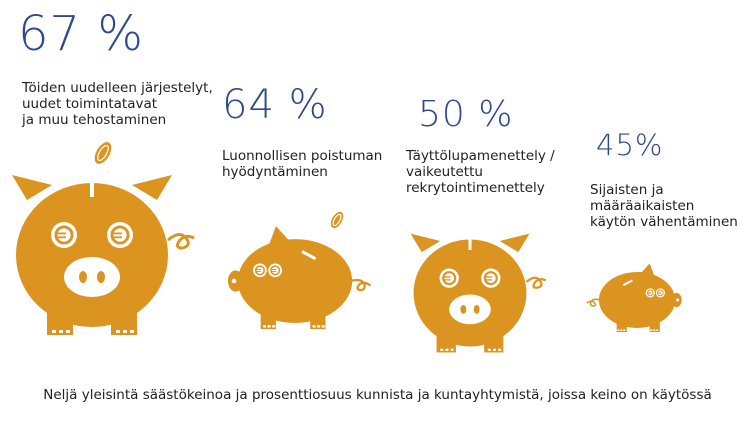 The height and width of the screenshot is (425, 755). What do you see at coordinates (475, 188) in the screenshot?
I see `category-label-3-line-3: rekrytointimenettely` at bounding box center [475, 188].